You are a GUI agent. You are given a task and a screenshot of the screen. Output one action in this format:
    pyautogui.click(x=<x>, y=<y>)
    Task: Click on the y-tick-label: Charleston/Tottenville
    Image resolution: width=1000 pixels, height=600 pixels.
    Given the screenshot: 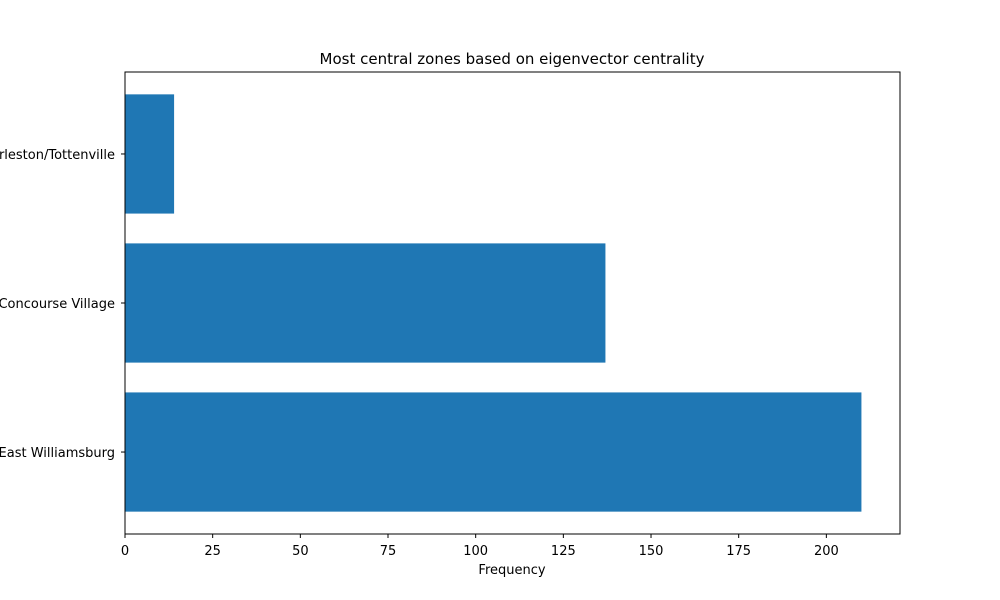 What is the action you would take?
    pyautogui.click(x=57, y=155)
    